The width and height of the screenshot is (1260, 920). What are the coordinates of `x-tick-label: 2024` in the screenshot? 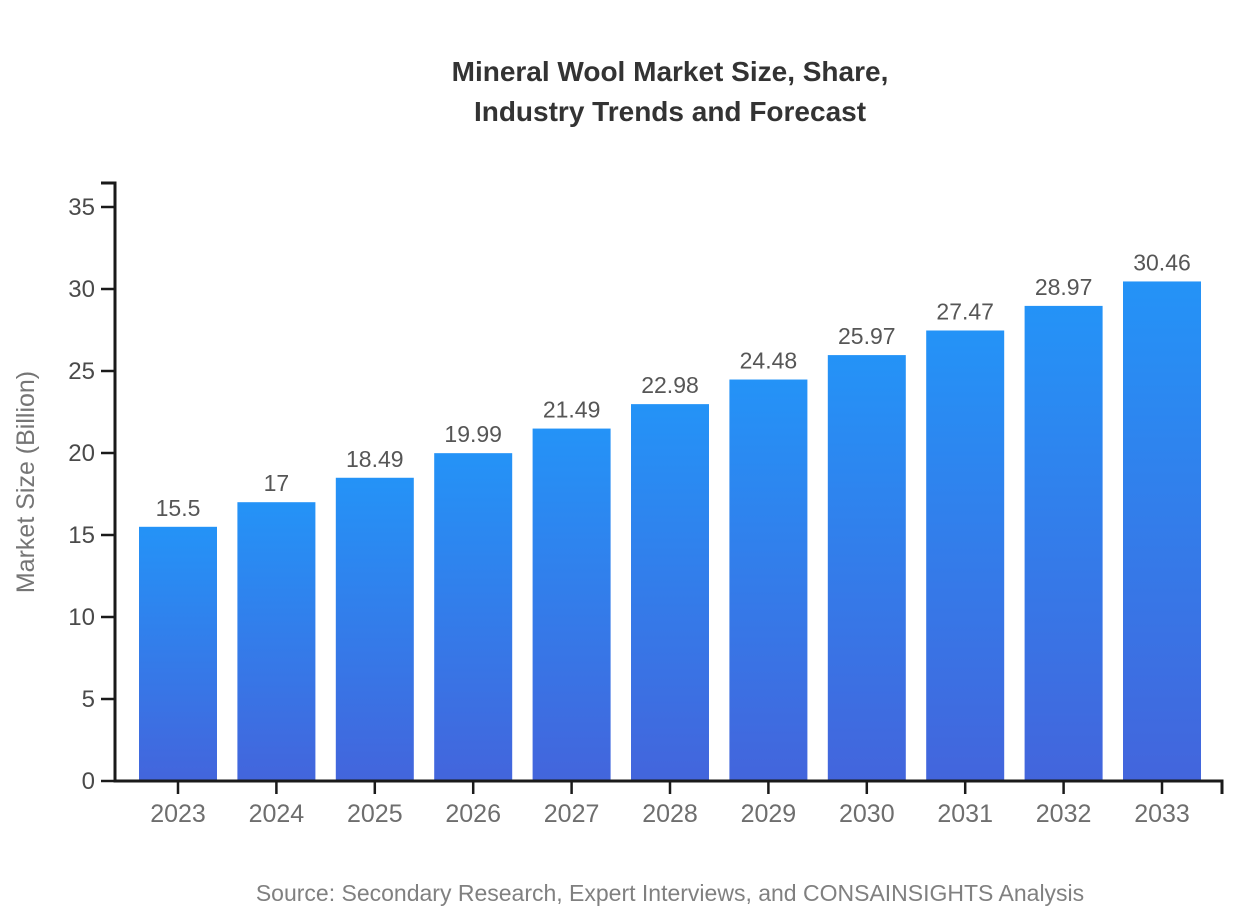 It's located at (277, 814).